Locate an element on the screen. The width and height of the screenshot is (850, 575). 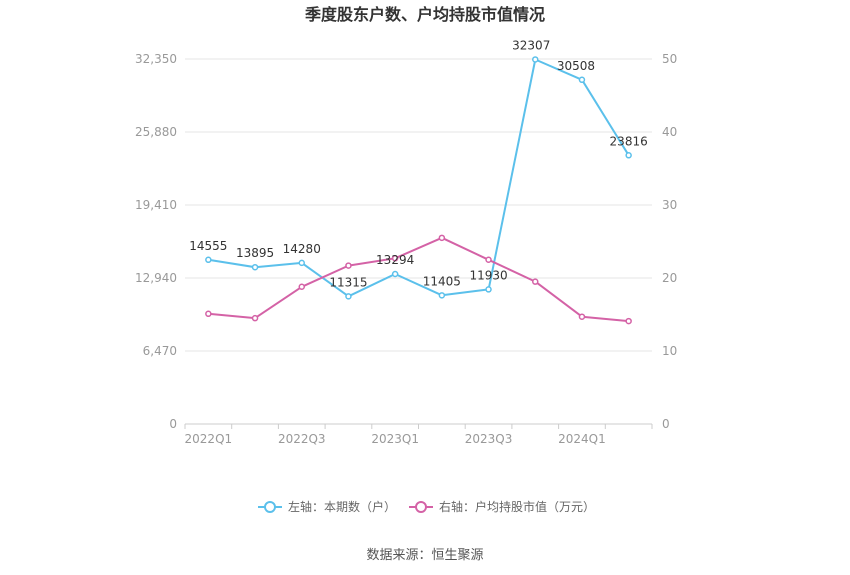
legend: 左轴：本期数（户） 右轴：户均持股市值（万元） is located at coordinates (426, 506).